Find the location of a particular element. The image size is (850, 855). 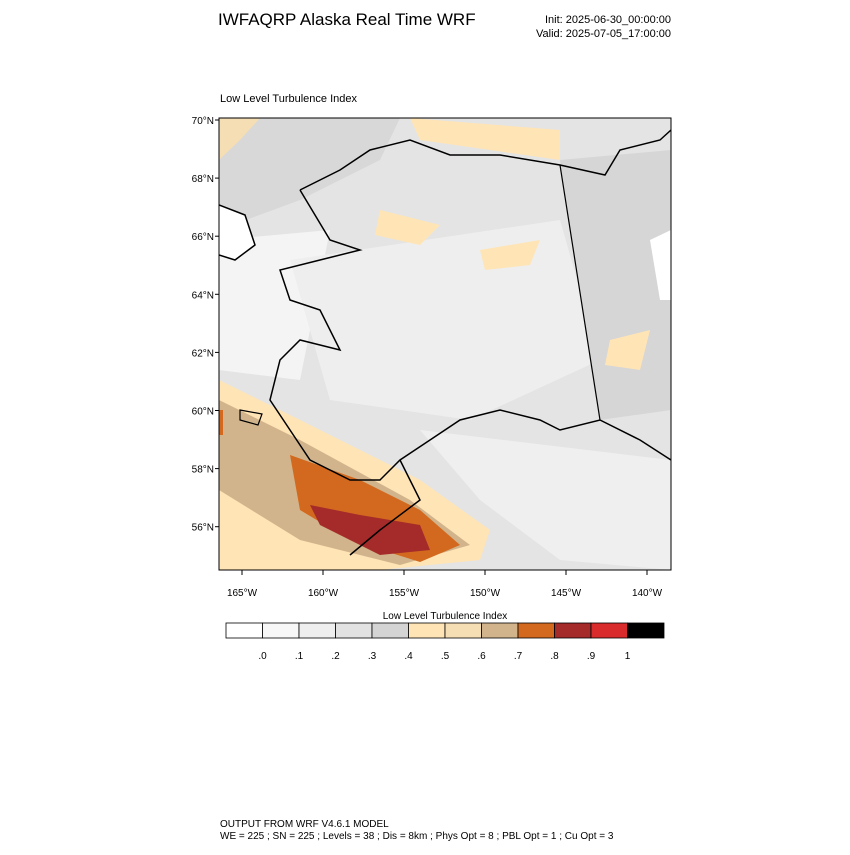

colorbar-title: Low Level Turbulence Index is located at coordinates (445, 616).